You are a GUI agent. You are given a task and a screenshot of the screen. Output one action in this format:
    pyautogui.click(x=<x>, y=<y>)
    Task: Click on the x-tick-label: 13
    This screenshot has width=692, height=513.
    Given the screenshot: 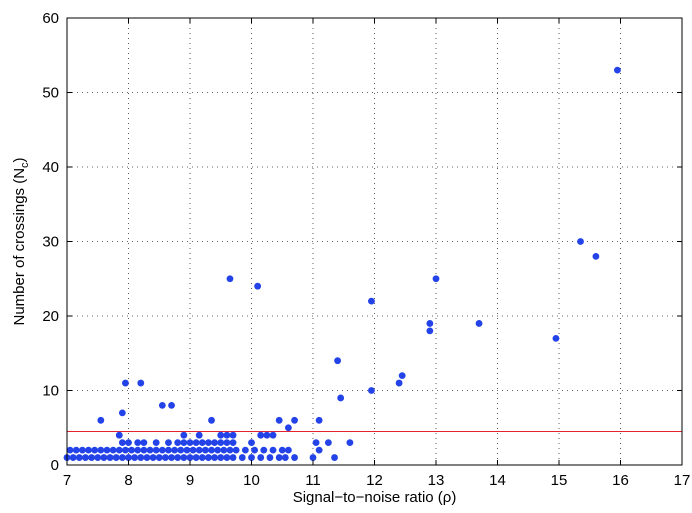 What is the action you would take?
    pyautogui.click(x=436, y=480)
    